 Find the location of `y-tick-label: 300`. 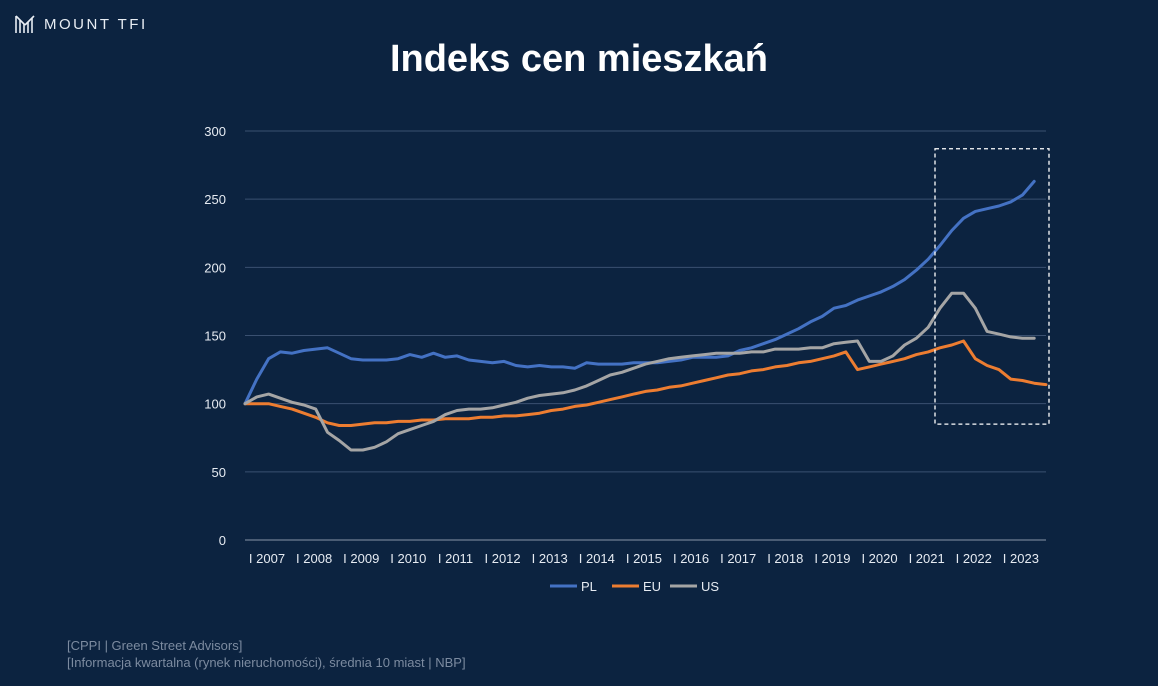

y-tick-label: 300 is located at coordinates (215, 131).